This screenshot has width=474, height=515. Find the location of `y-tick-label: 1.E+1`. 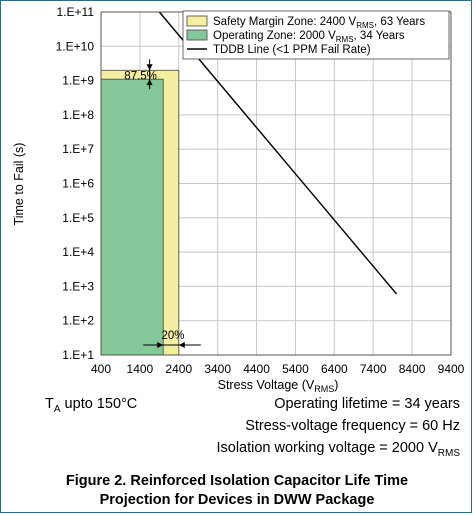

y-tick-label: 1.E+1 is located at coordinates (78, 355).